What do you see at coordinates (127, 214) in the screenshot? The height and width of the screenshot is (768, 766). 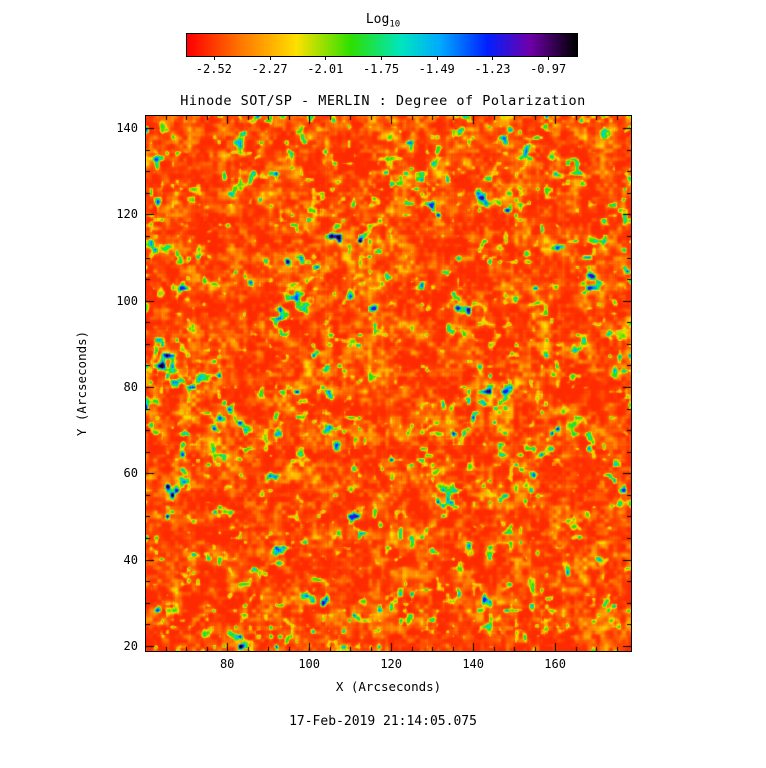 I see `y-tick-label: 120` at bounding box center [127, 214].